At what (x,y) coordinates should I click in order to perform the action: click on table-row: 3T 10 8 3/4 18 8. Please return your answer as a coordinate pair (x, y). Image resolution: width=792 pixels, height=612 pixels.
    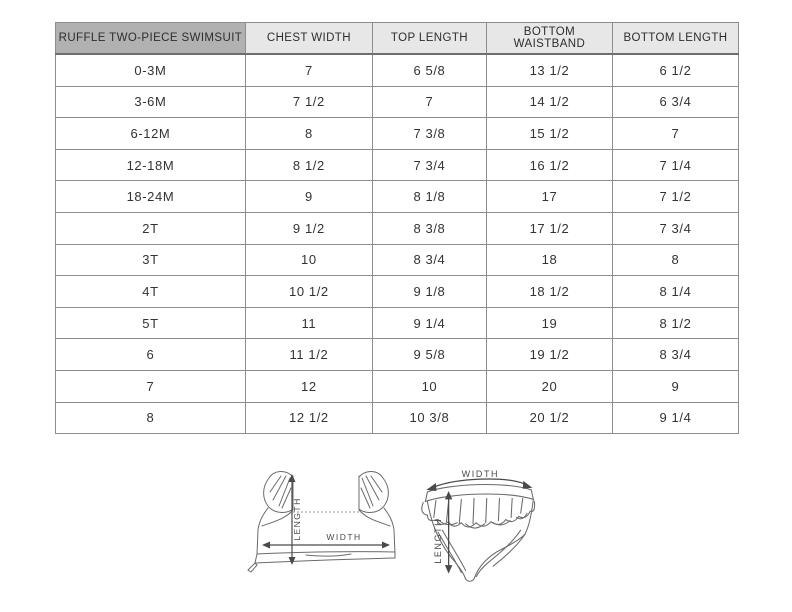
    Looking at the image, I should click on (397, 260).